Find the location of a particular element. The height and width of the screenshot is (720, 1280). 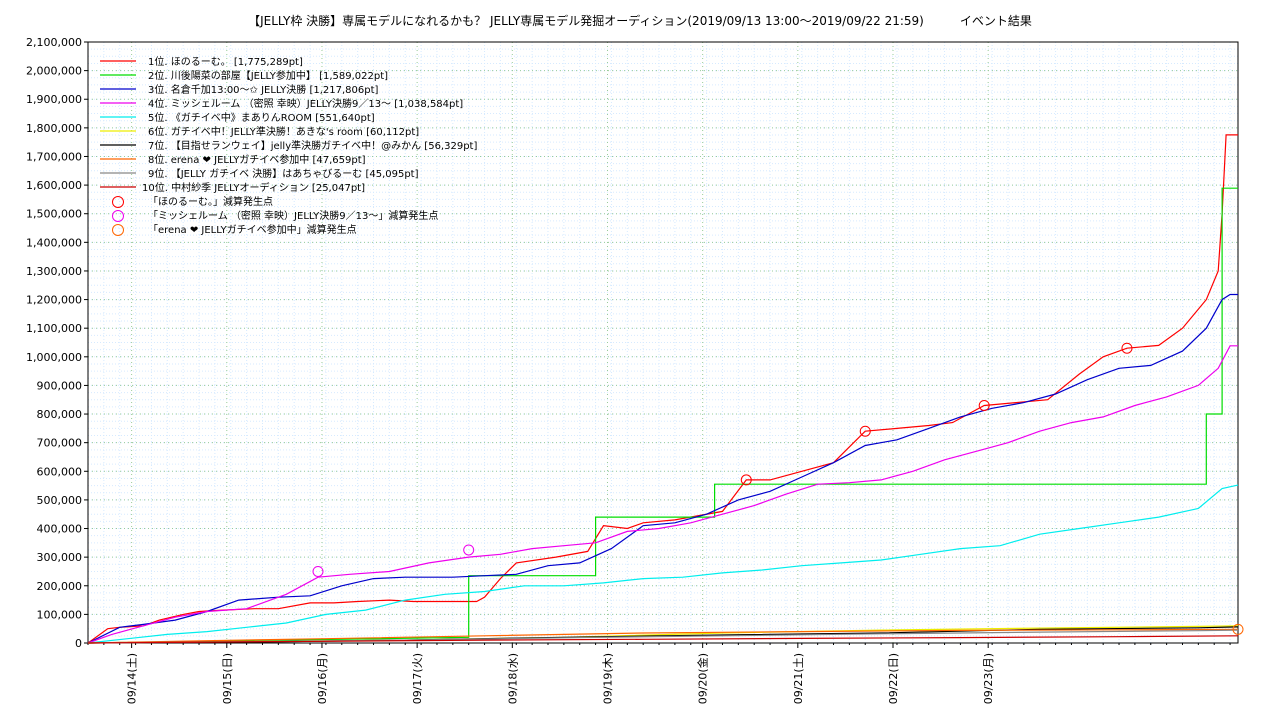

y-tick-label: 500,000 is located at coordinates (60, 500).